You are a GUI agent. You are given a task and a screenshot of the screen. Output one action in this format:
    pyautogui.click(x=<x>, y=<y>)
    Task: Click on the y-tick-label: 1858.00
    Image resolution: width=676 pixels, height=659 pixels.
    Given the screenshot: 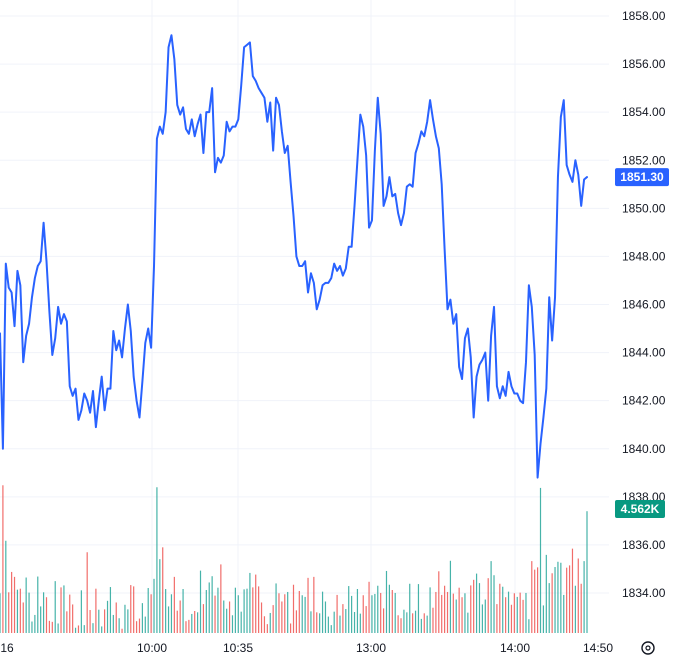 What is the action you would take?
    pyautogui.click(x=644, y=16)
    